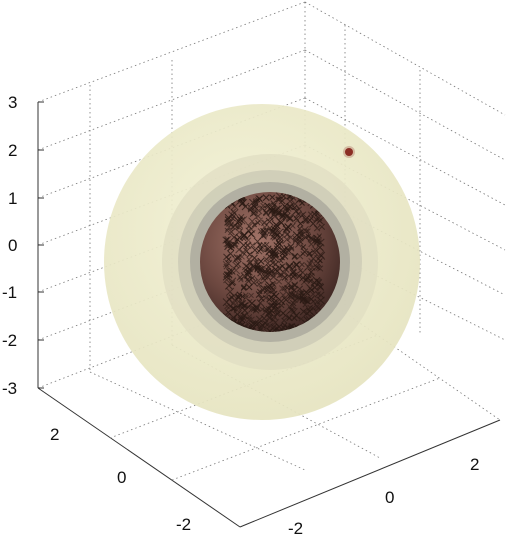  What do you see at coordinates (12, 198) in the screenshot?
I see `z-tick-label: 1` at bounding box center [12, 198].